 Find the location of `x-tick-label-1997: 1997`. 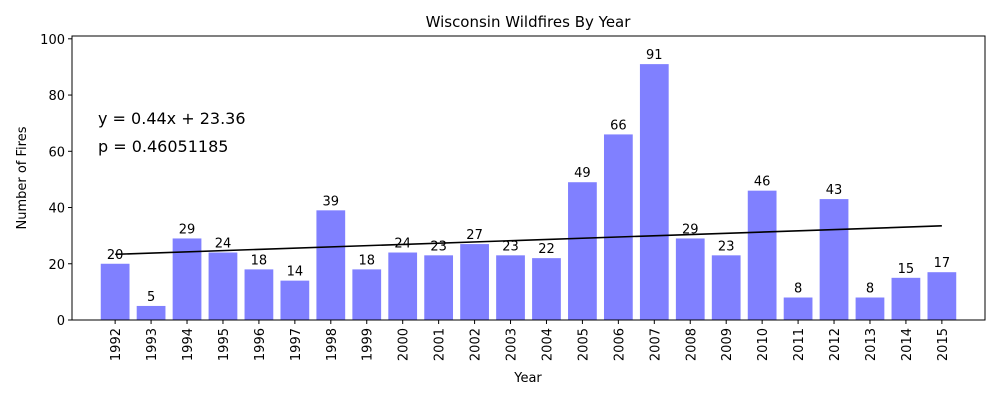

x-tick-label-1997: 1997 is located at coordinates (296, 344).